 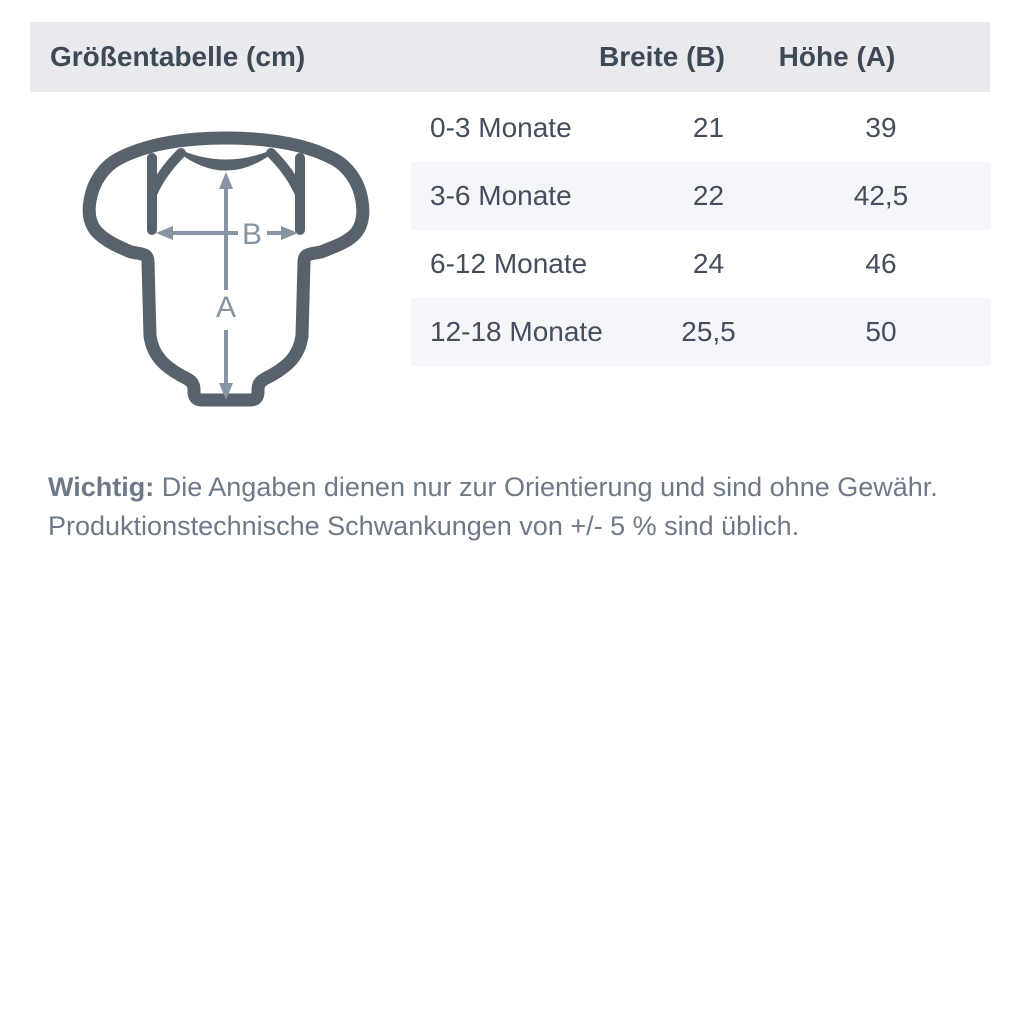 What do you see at coordinates (510, 57) in the screenshot?
I see `size-table-header: Größentabelle (cm) Breite (B) Höhe (A)` at bounding box center [510, 57].